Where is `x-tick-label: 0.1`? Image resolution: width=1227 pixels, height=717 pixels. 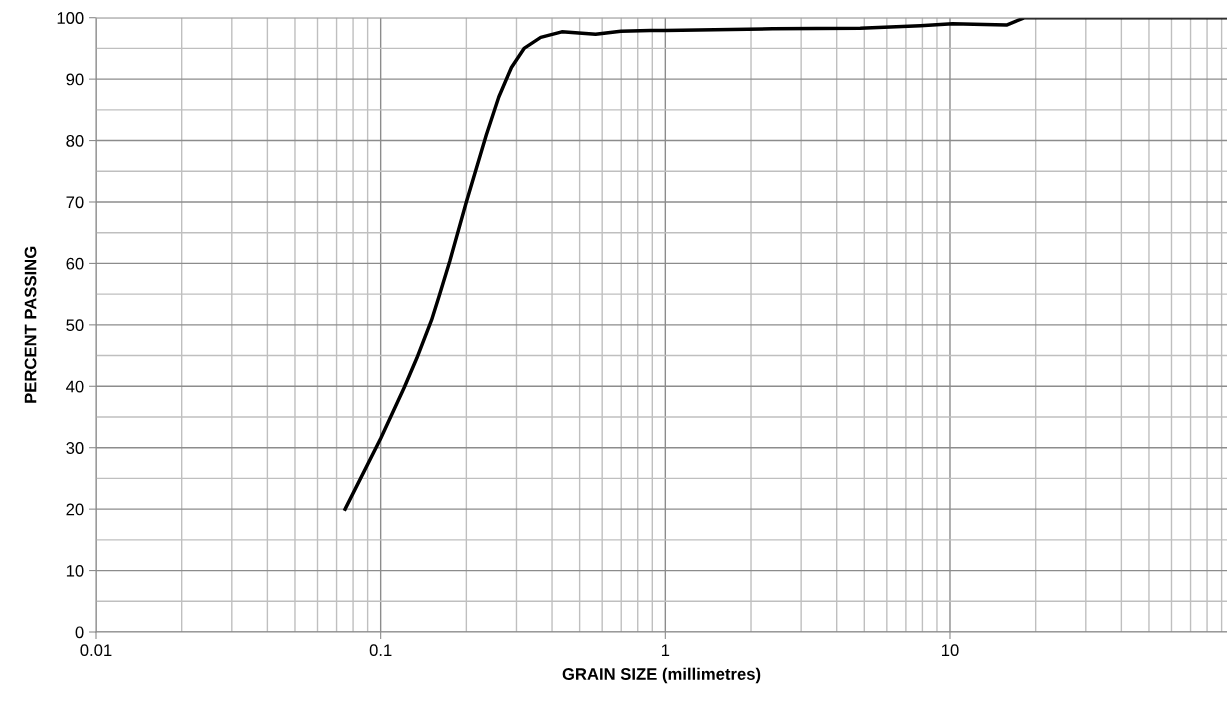
x-tick-label: 0.1 is located at coordinates (380, 650).